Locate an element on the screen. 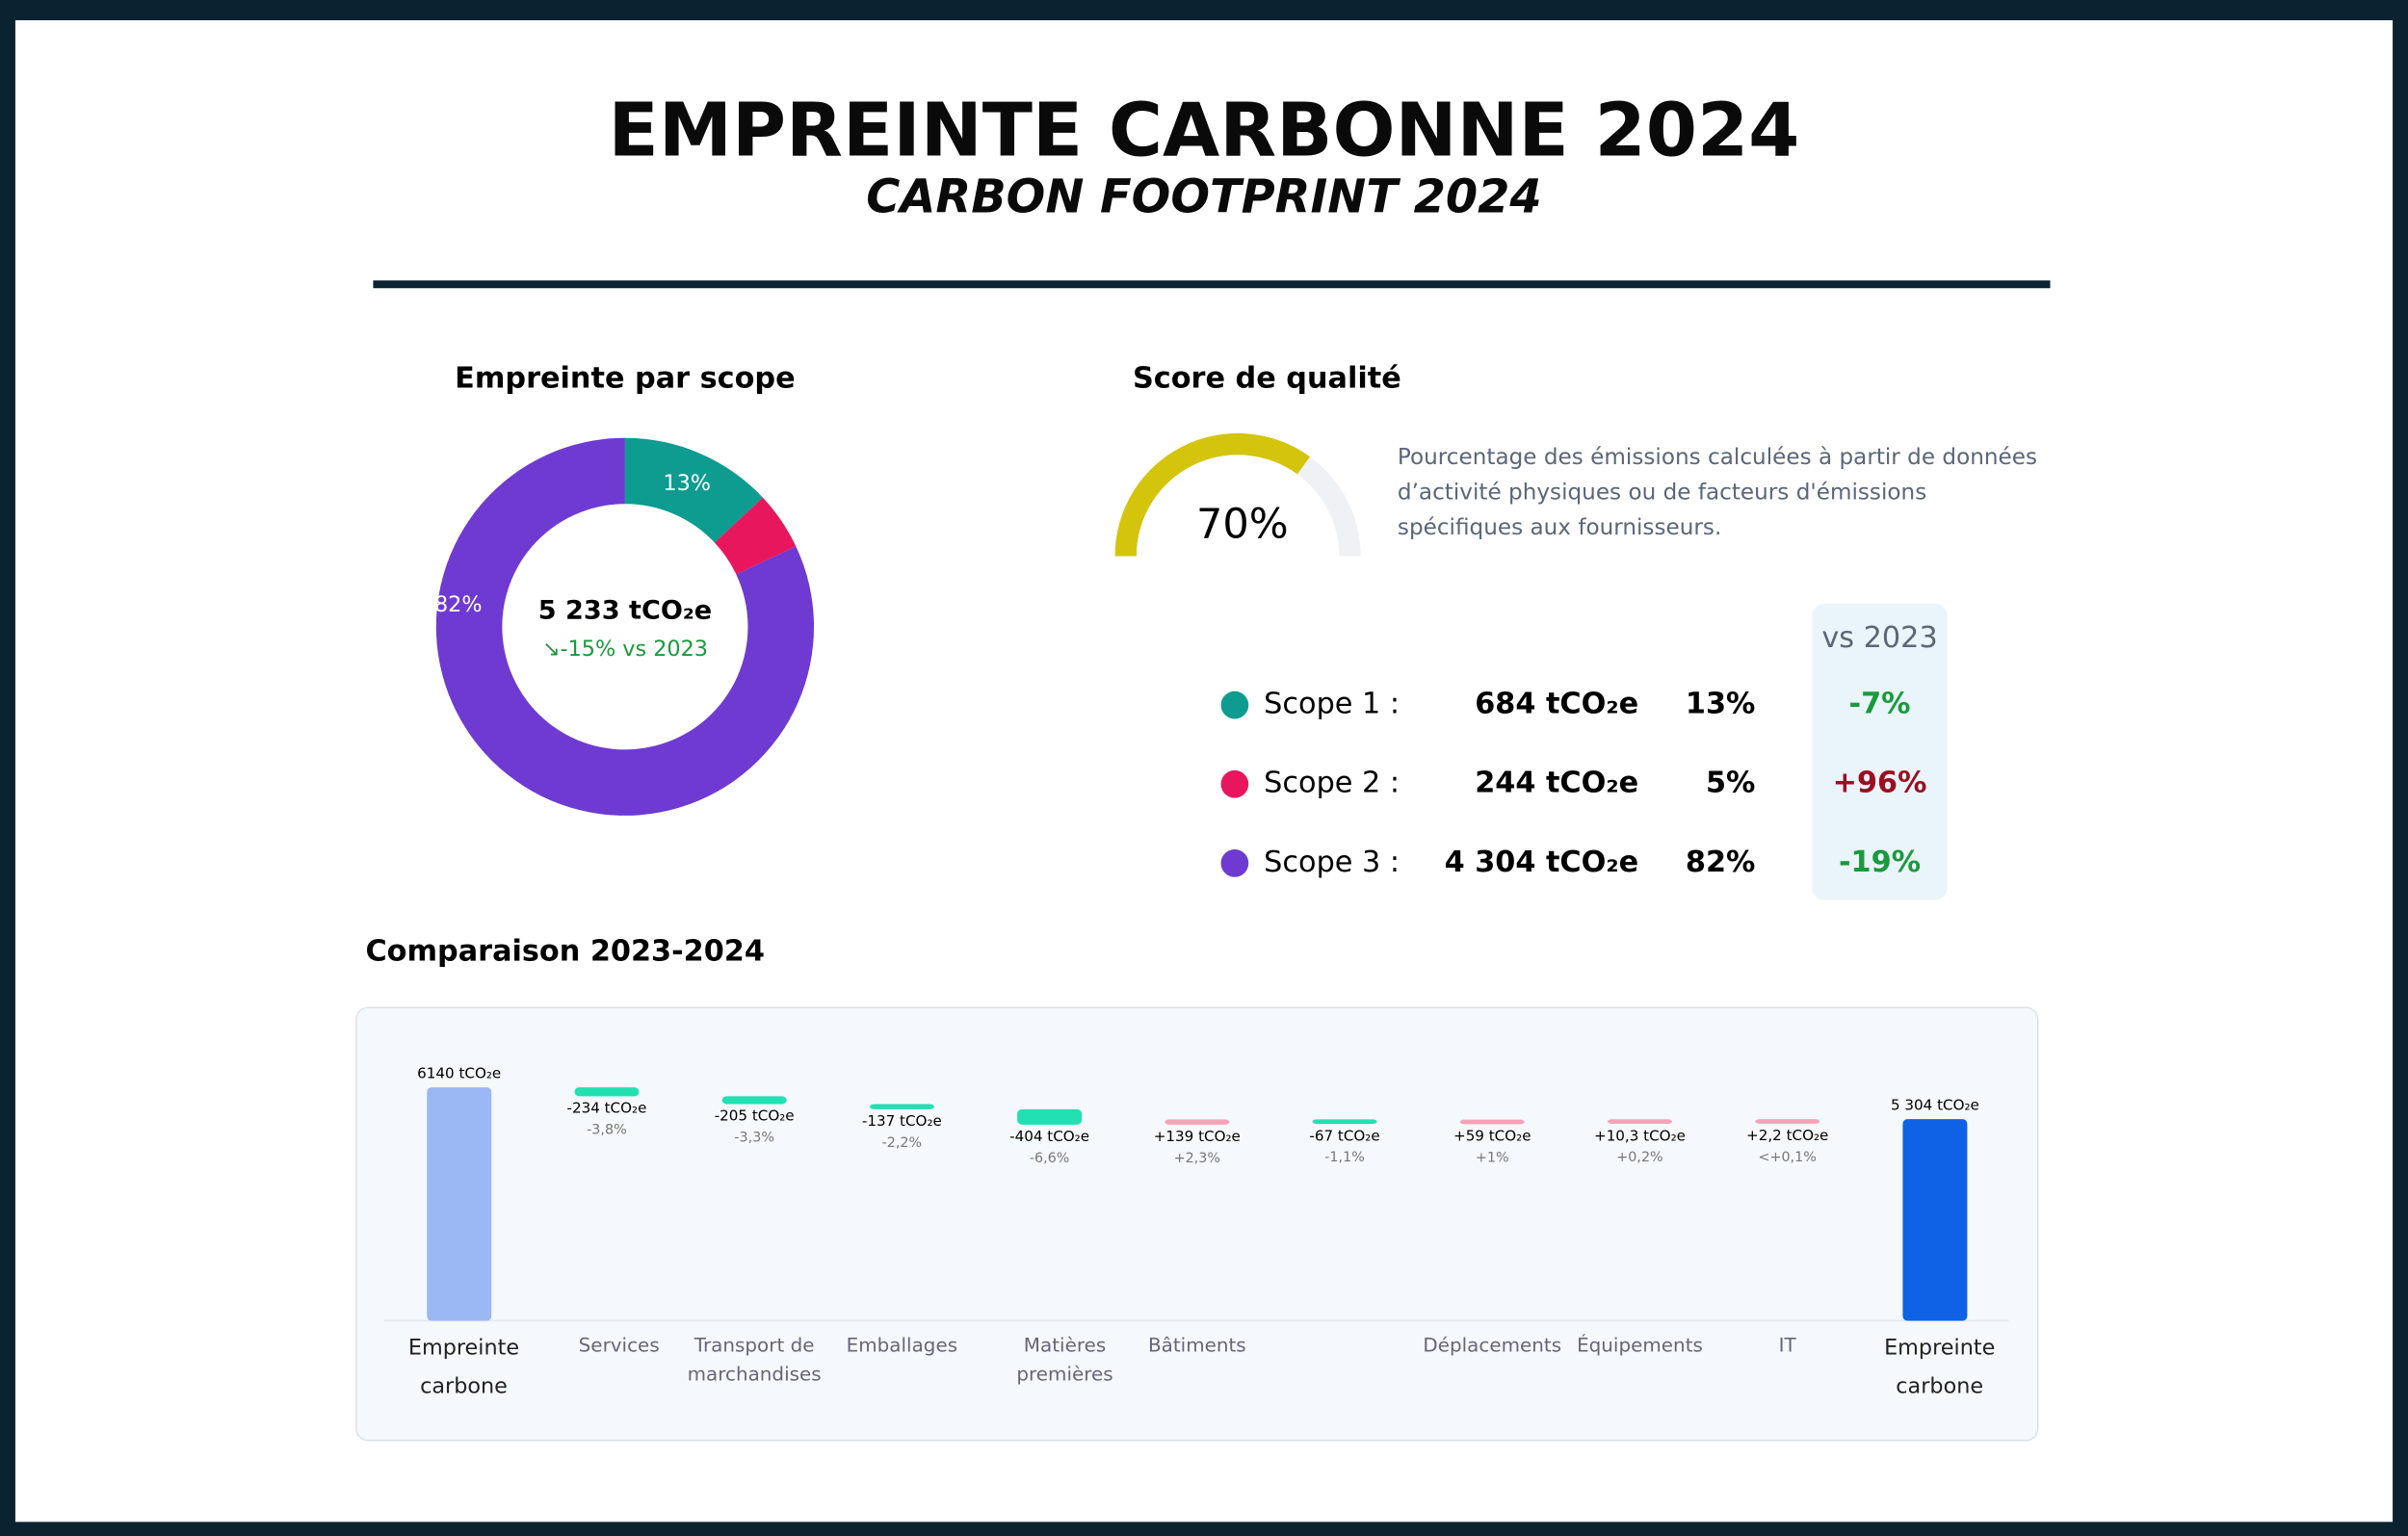 This screenshot has width=2408, height=1536. bar-percent-label: -3,3% is located at coordinates (754, 1138).